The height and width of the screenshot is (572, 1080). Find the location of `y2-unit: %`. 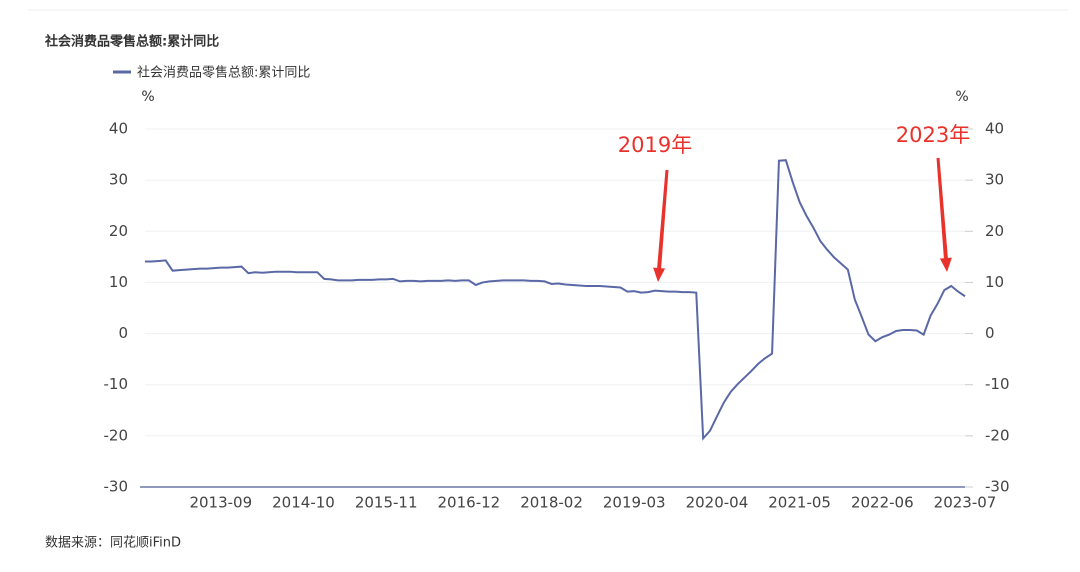

y2-unit: % is located at coordinates (961, 97).